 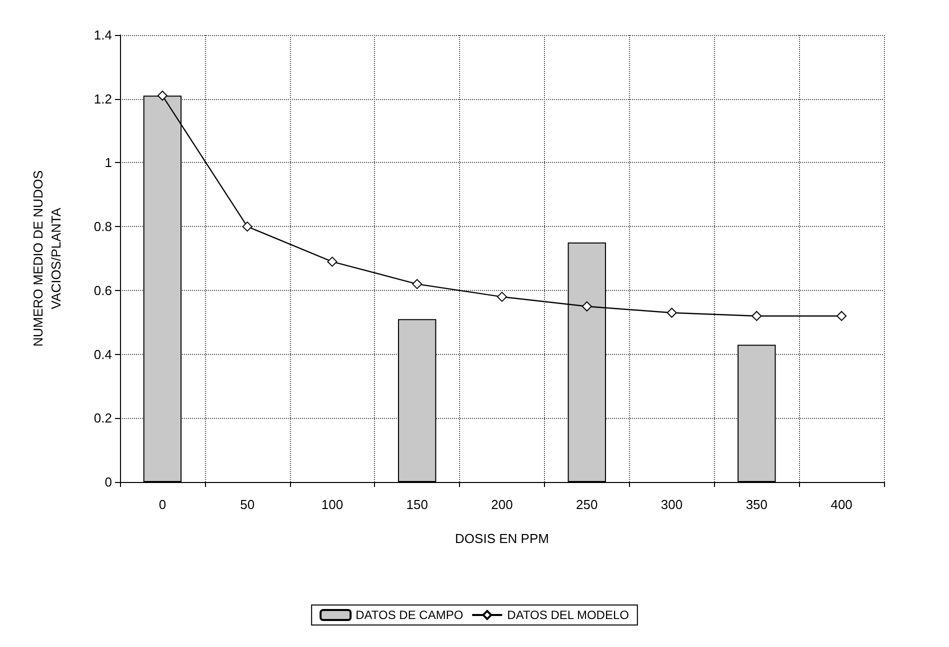 What do you see at coordinates (103, 35) in the screenshot?
I see `y-tick-label: 1.4` at bounding box center [103, 35].